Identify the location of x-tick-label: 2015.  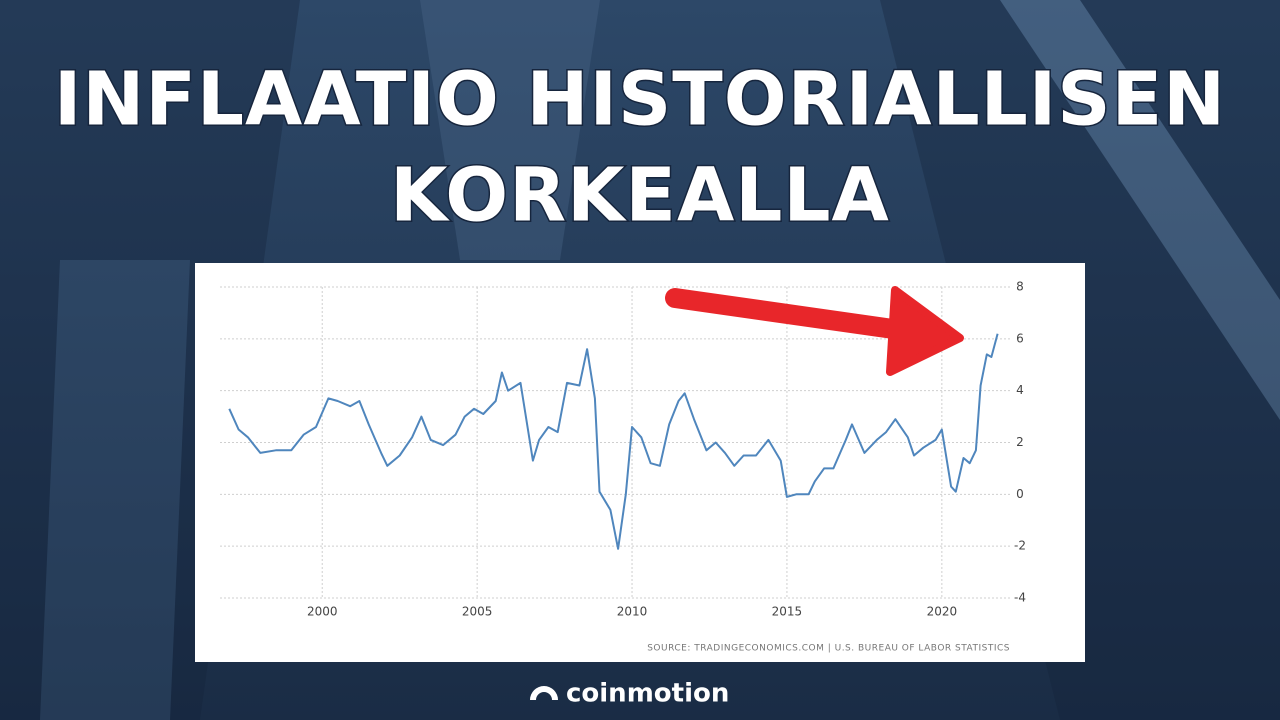
(787, 612).